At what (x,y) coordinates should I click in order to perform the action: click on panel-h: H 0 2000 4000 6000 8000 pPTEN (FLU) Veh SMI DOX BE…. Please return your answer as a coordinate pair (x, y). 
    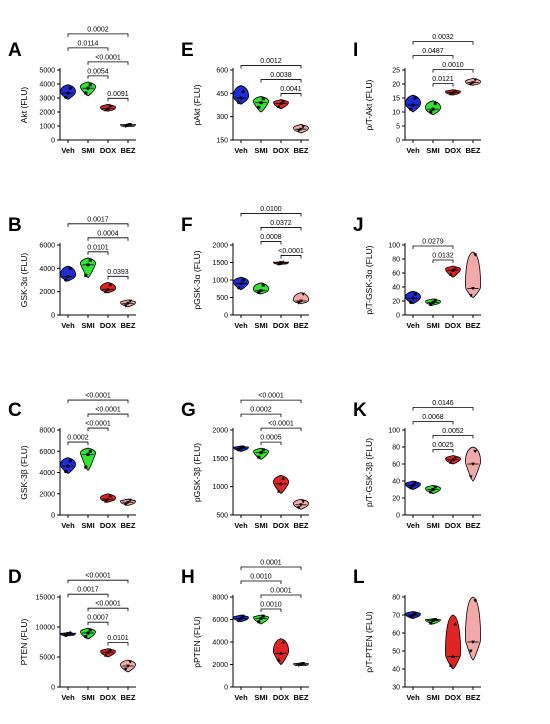
    Looking at the image, I should click on (245, 631).